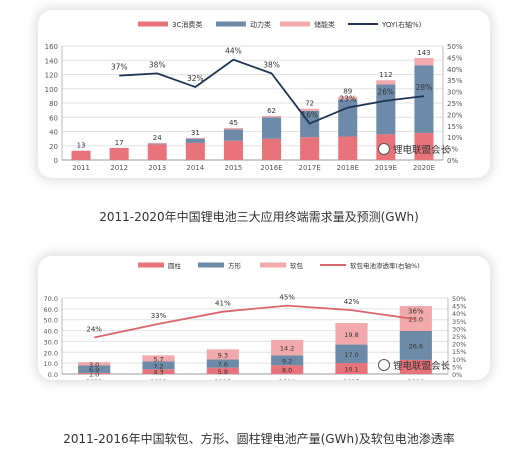 The image size is (518, 450). I want to click on bar-value-label: 23.0, so click(416, 320).